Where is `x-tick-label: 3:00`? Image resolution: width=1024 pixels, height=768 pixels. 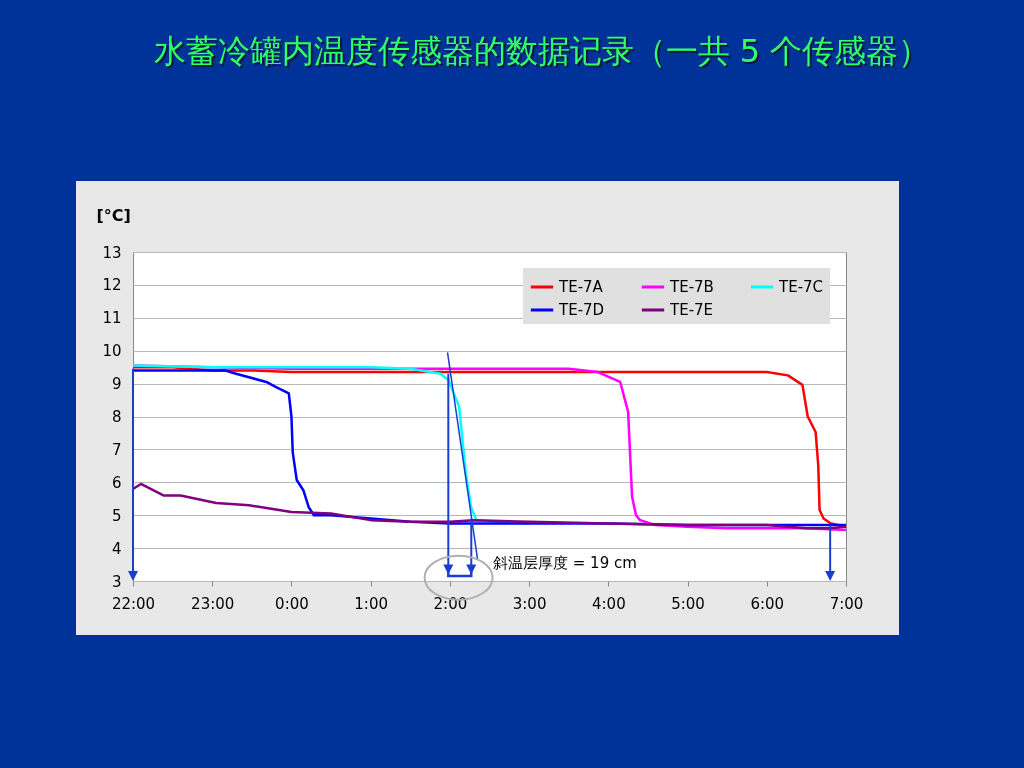 x-tick-label: 3:00 is located at coordinates (529, 603).